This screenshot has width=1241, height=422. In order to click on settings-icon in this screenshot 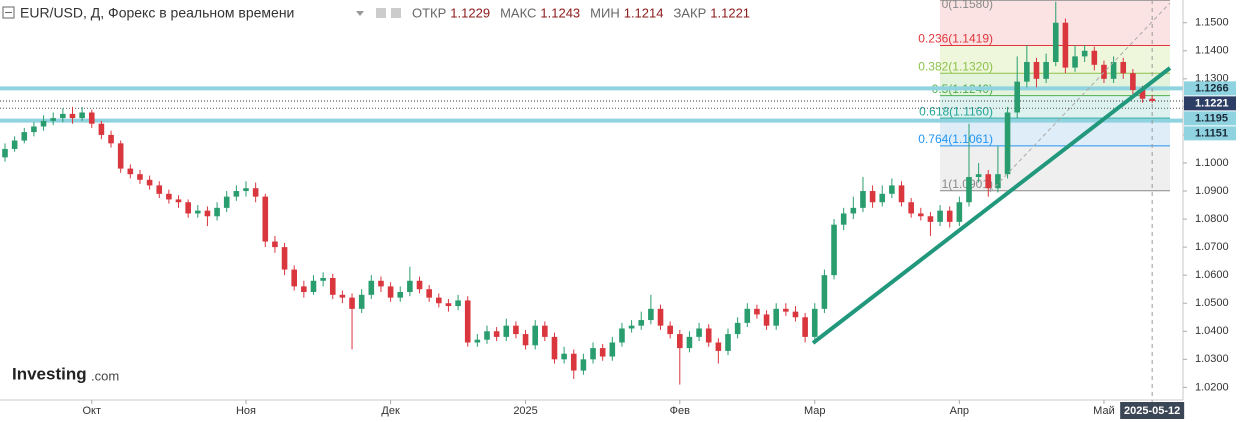, I will do `click(381, 13)`.